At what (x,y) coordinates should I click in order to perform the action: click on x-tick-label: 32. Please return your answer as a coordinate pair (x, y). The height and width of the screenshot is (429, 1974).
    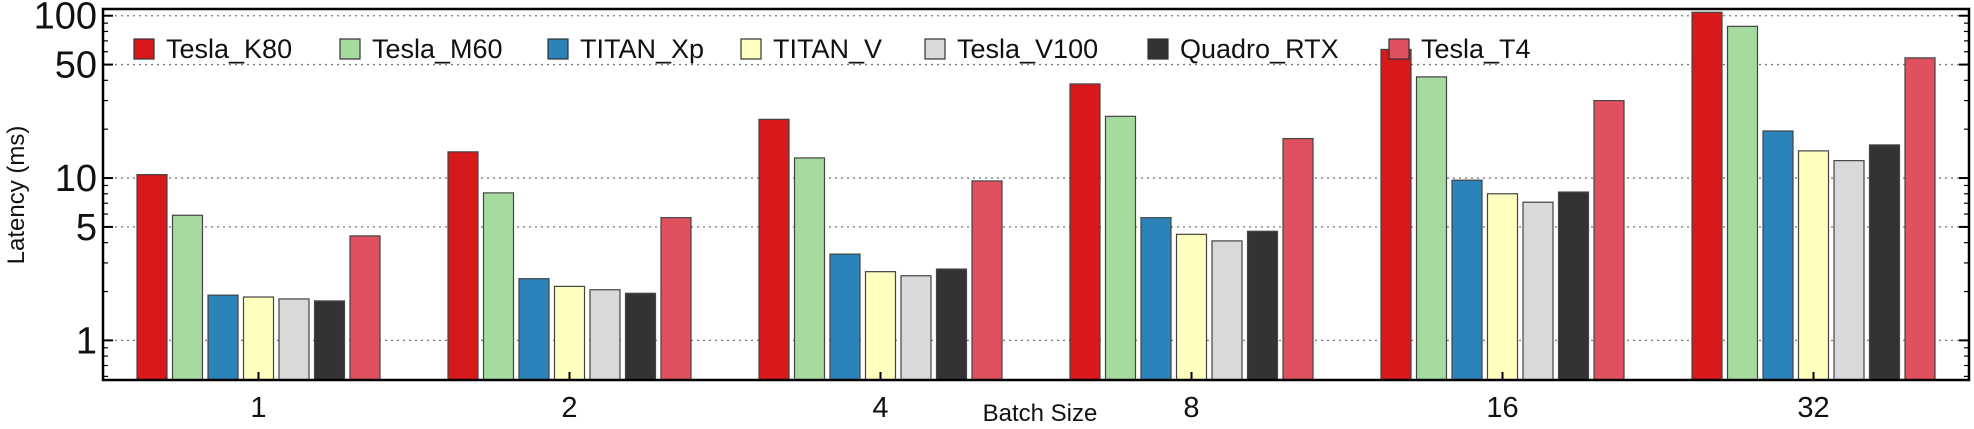
    Looking at the image, I should click on (1813, 408).